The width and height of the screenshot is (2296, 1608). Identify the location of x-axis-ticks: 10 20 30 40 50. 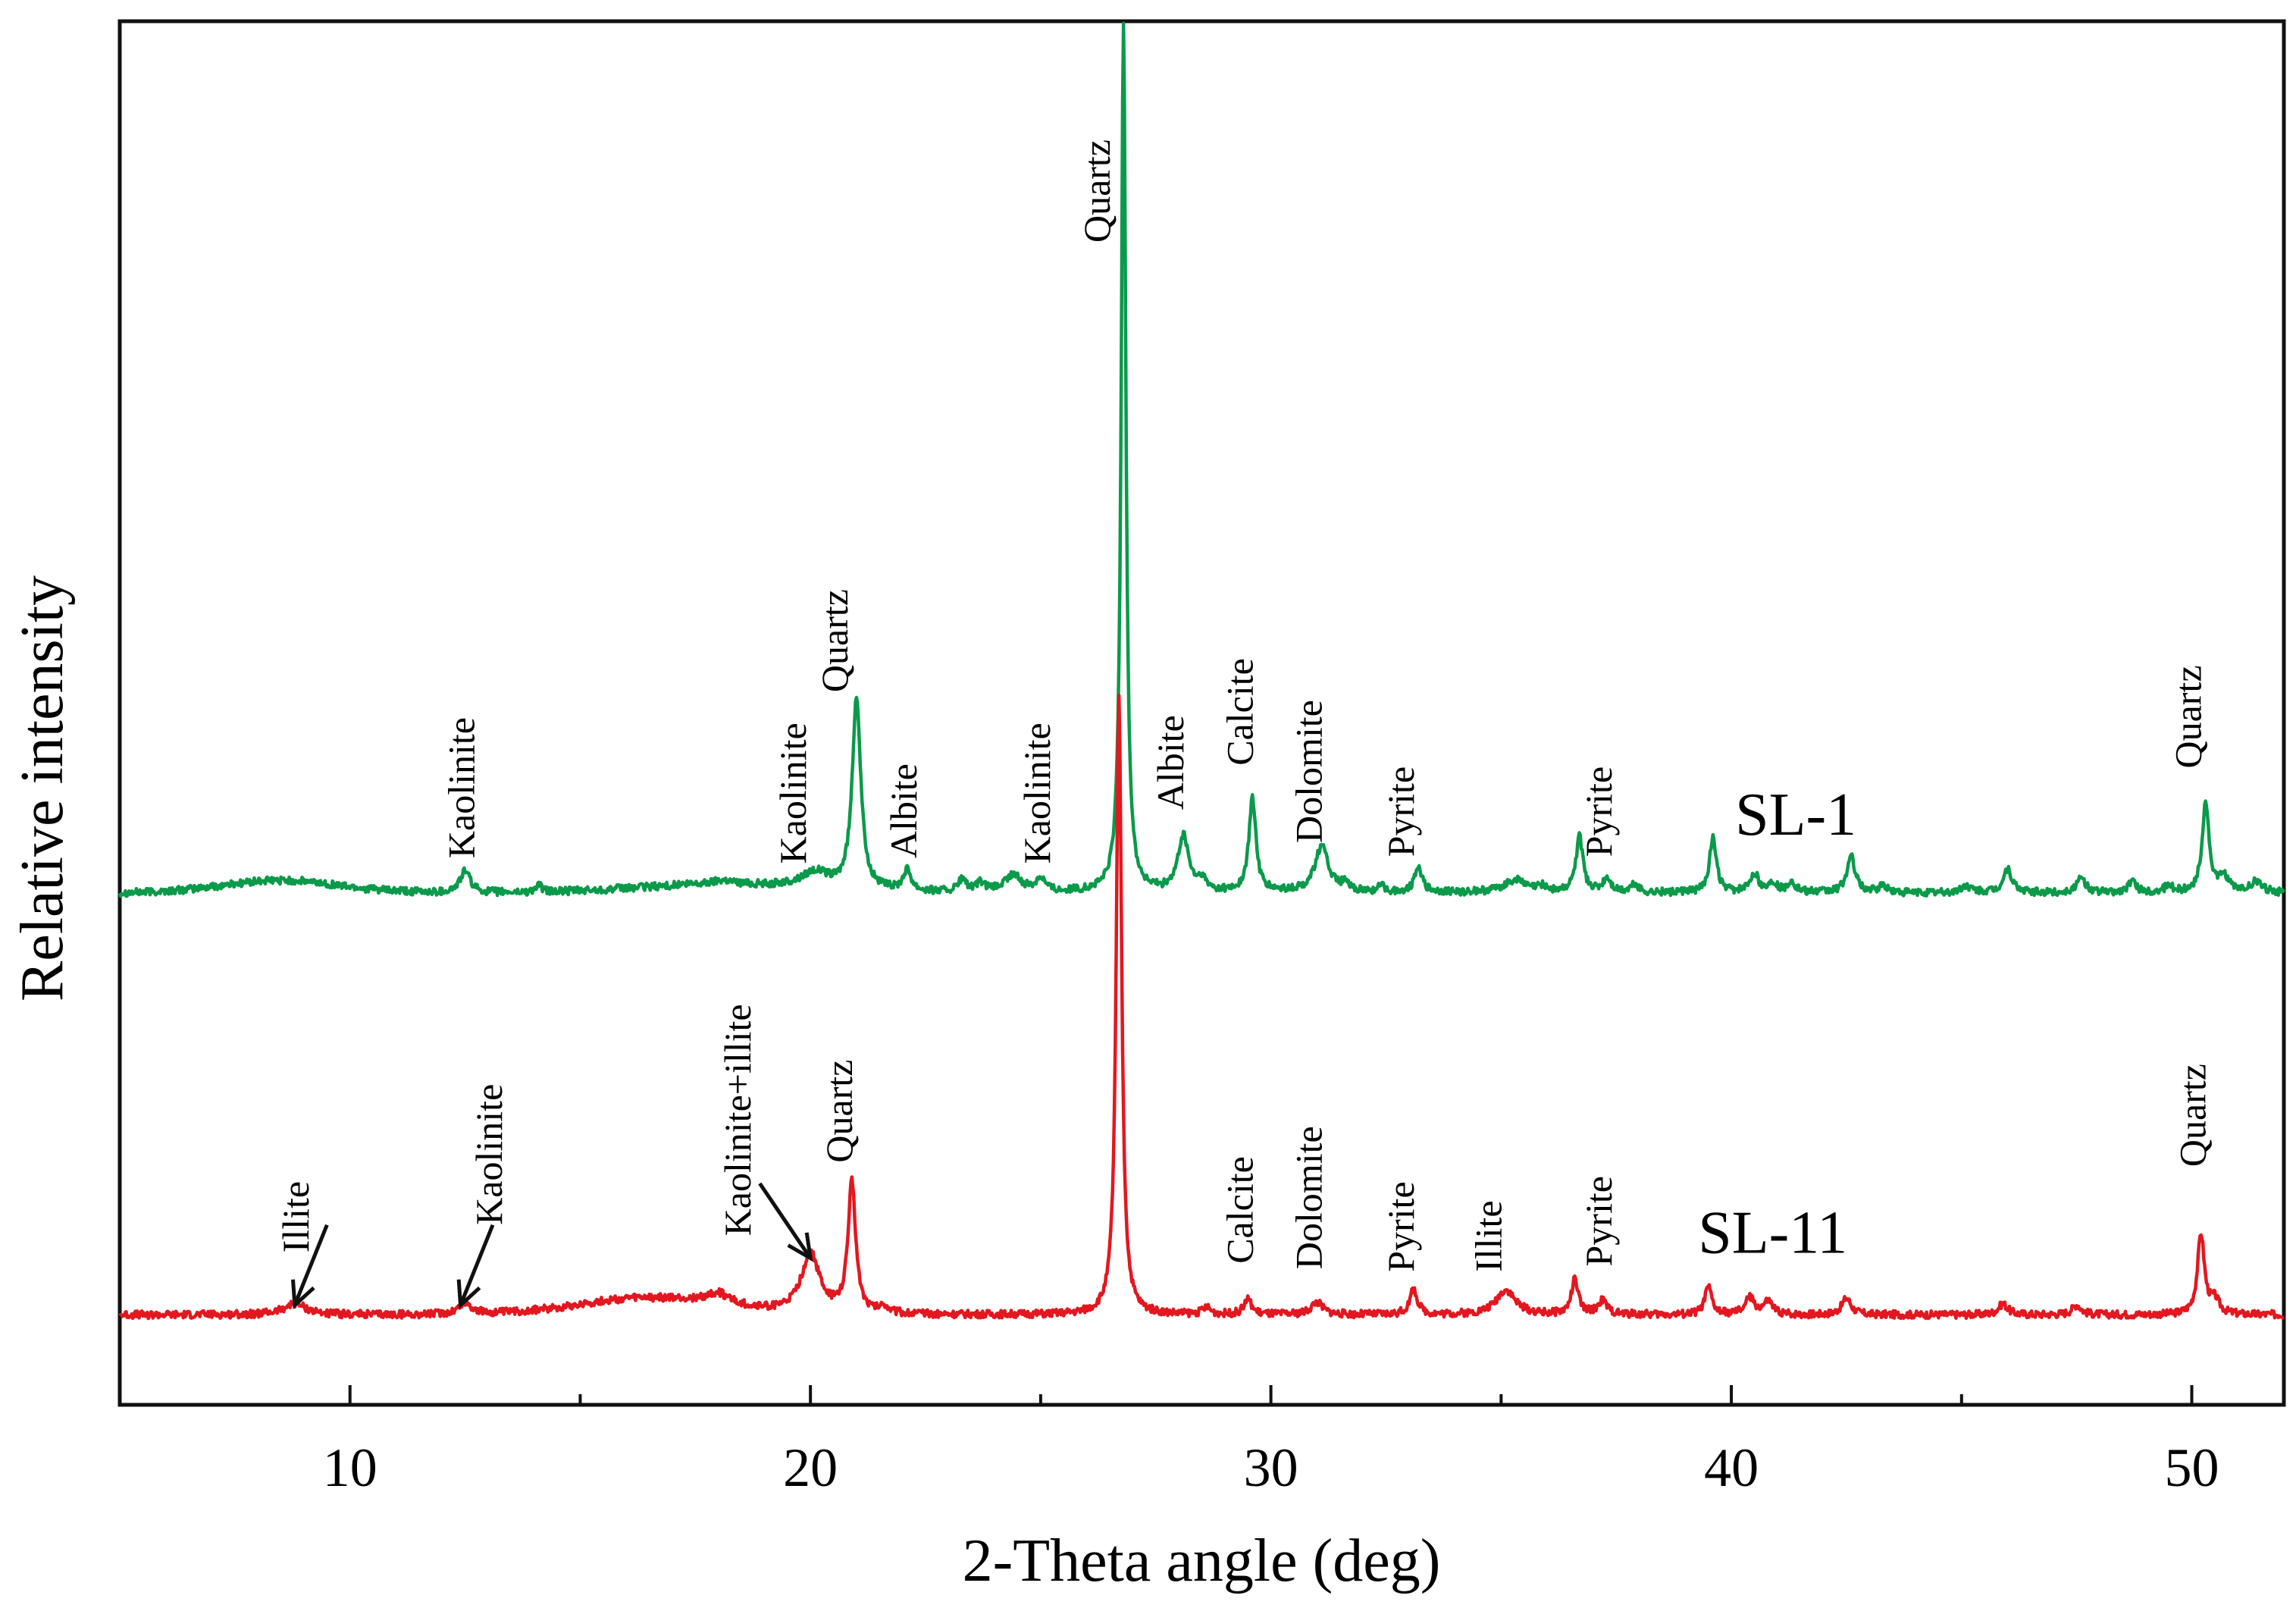
(1271, 1441).